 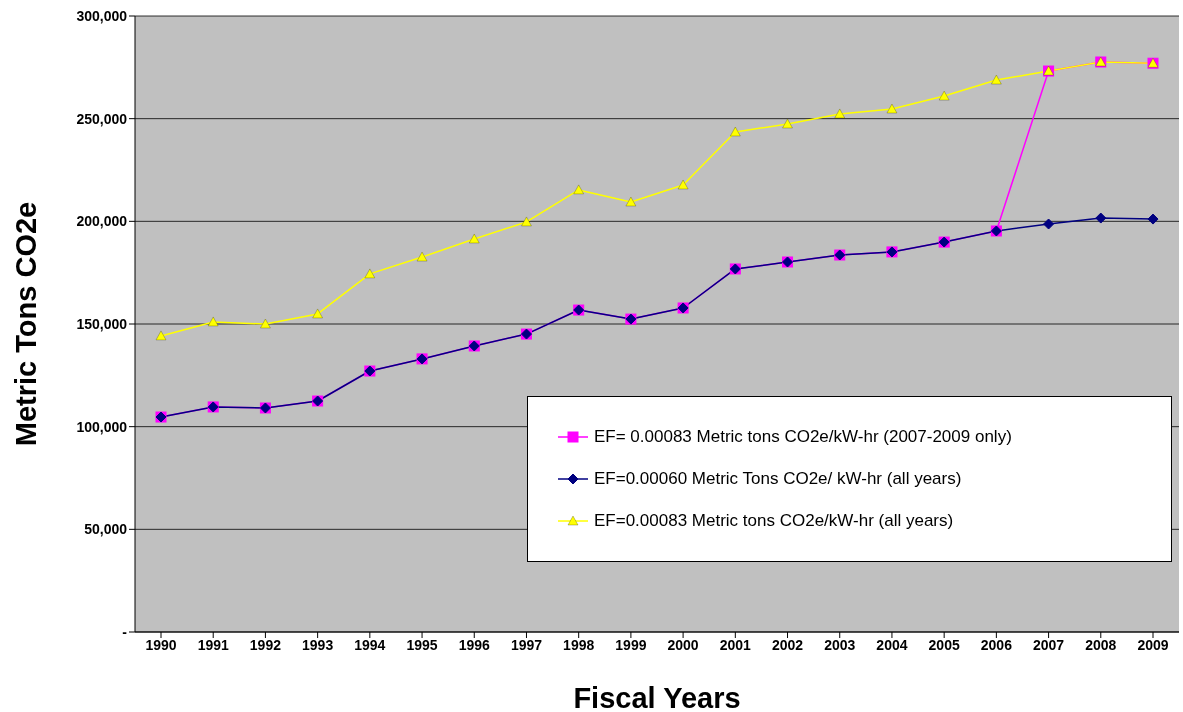 What do you see at coordinates (778, 479) in the screenshot?
I see `legend-label: EF=0.00060 Metric Tons CO2e/ kW-hr (all years)` at bounding box center [778, 479].